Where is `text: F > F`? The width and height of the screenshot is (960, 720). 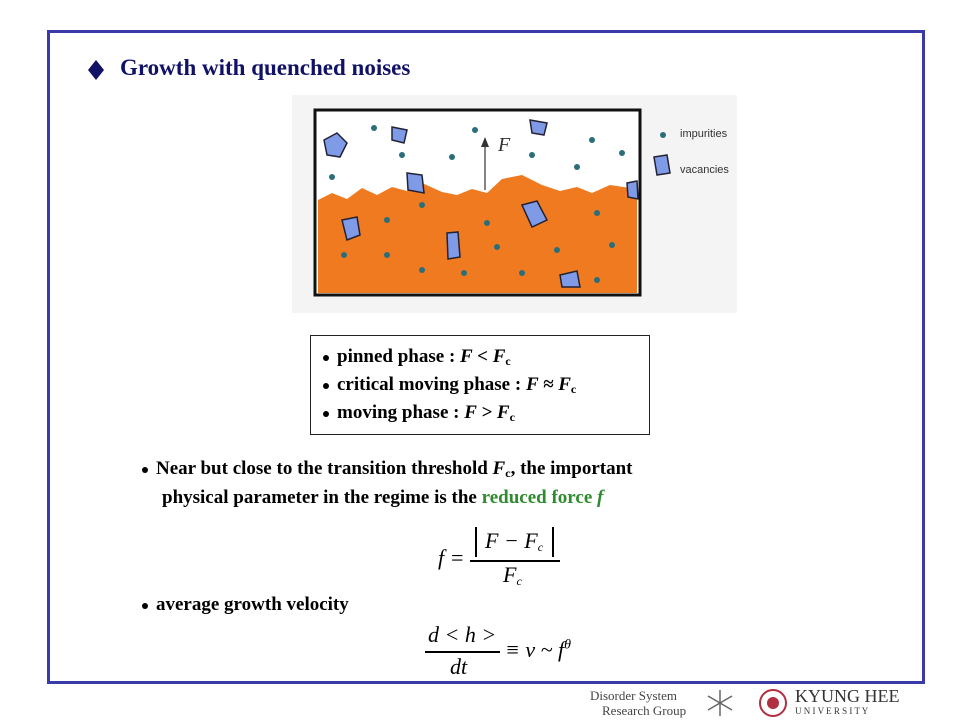
text: F > F is located at coordinates (487, 412).